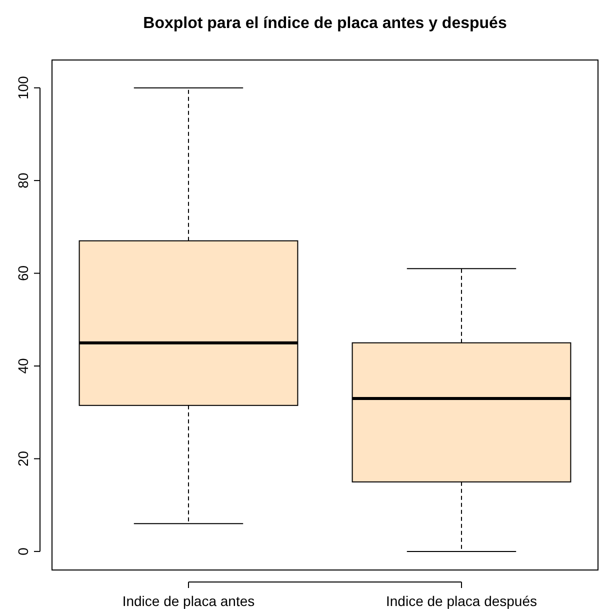 This screenshot has height=609, width=611. I want to click on y-tick-label: 60, so click(23, 273).